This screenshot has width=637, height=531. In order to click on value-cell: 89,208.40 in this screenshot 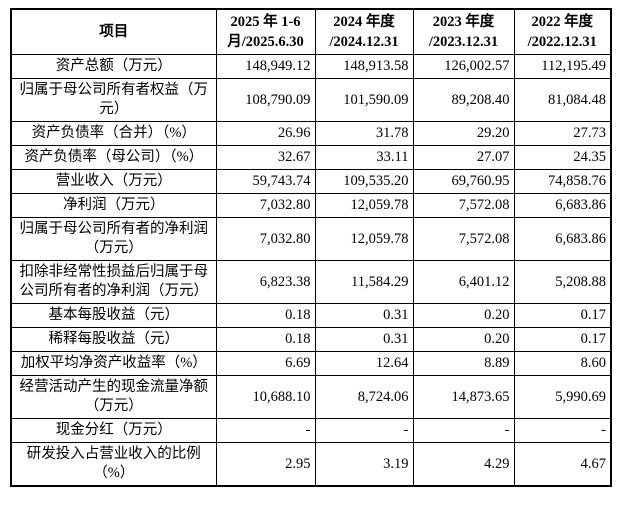, I will do `click(463, 100)`.